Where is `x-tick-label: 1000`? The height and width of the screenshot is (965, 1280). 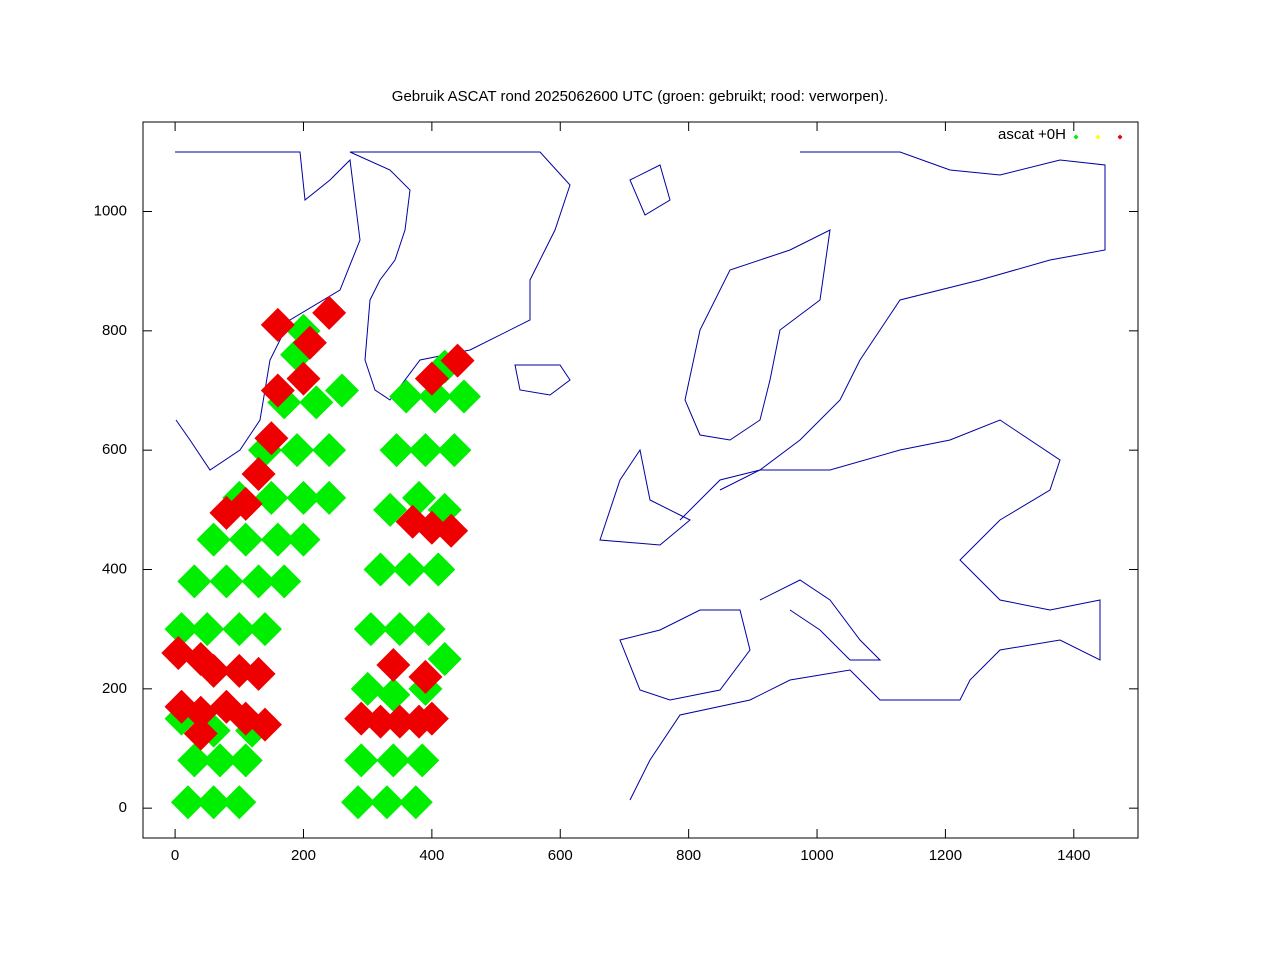
x-tick-label: 1000 is located at coordinates (816, 855).